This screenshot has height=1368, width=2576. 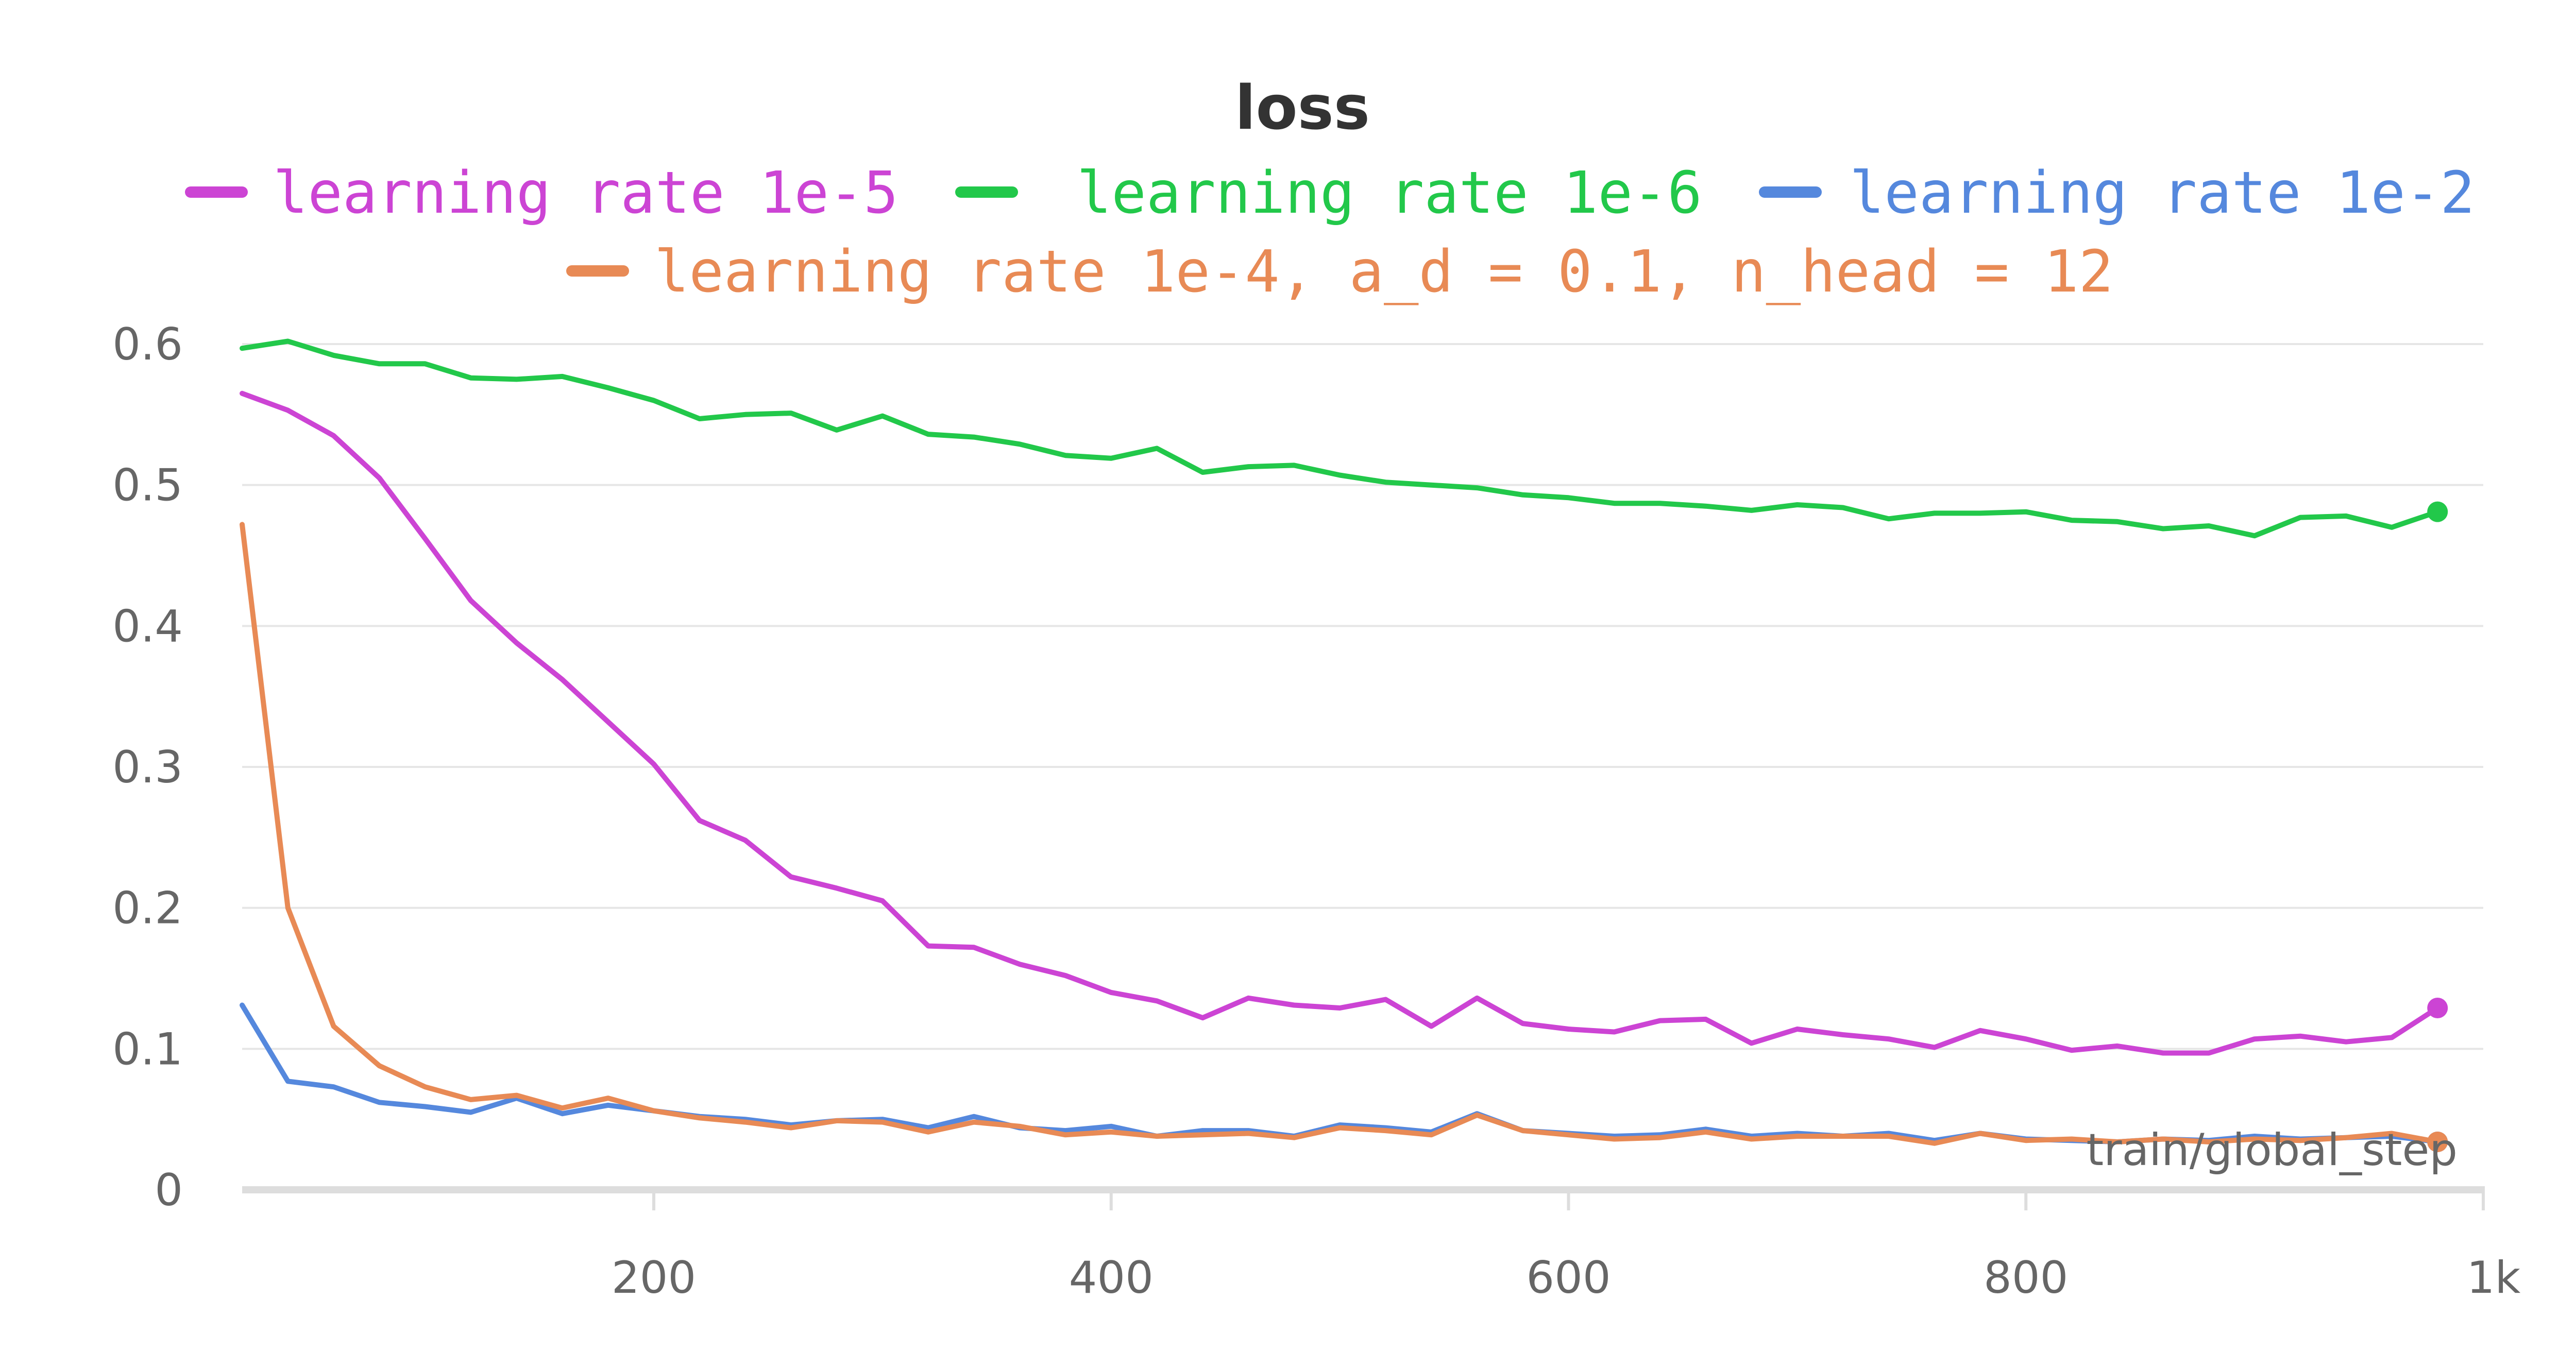 What do you see at coordinates (1111, 1278) in the screenshot?
I see `x-tick-label: 400` at bounding box center [1111, 1278].